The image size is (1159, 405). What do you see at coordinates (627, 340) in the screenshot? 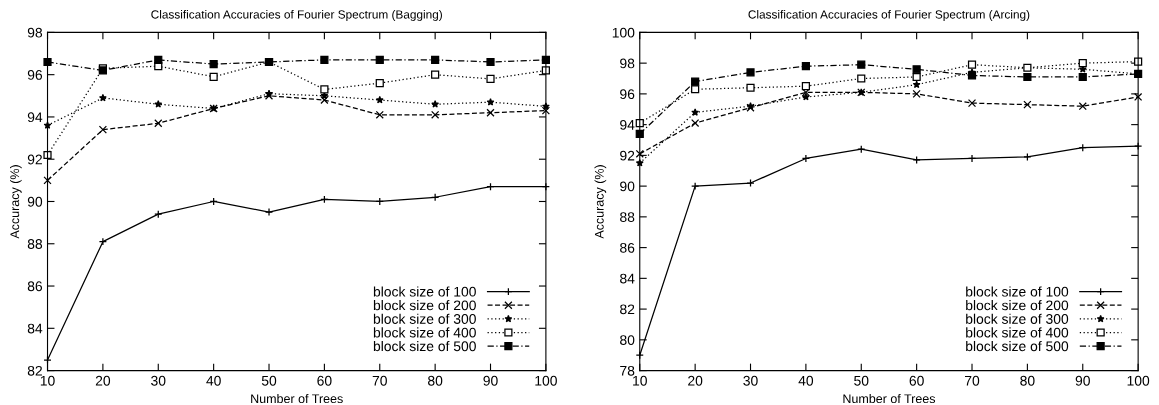
I see `y-tick-label: 80` at bounding box center [627, 340].